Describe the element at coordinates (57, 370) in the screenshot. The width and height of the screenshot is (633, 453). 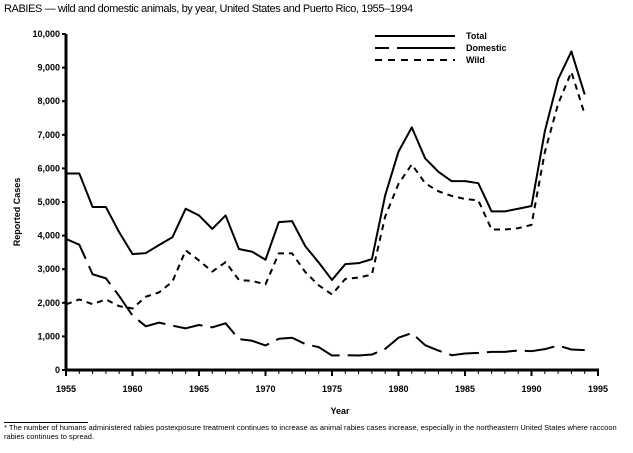
I see `y-tick-label: 0` at that location.